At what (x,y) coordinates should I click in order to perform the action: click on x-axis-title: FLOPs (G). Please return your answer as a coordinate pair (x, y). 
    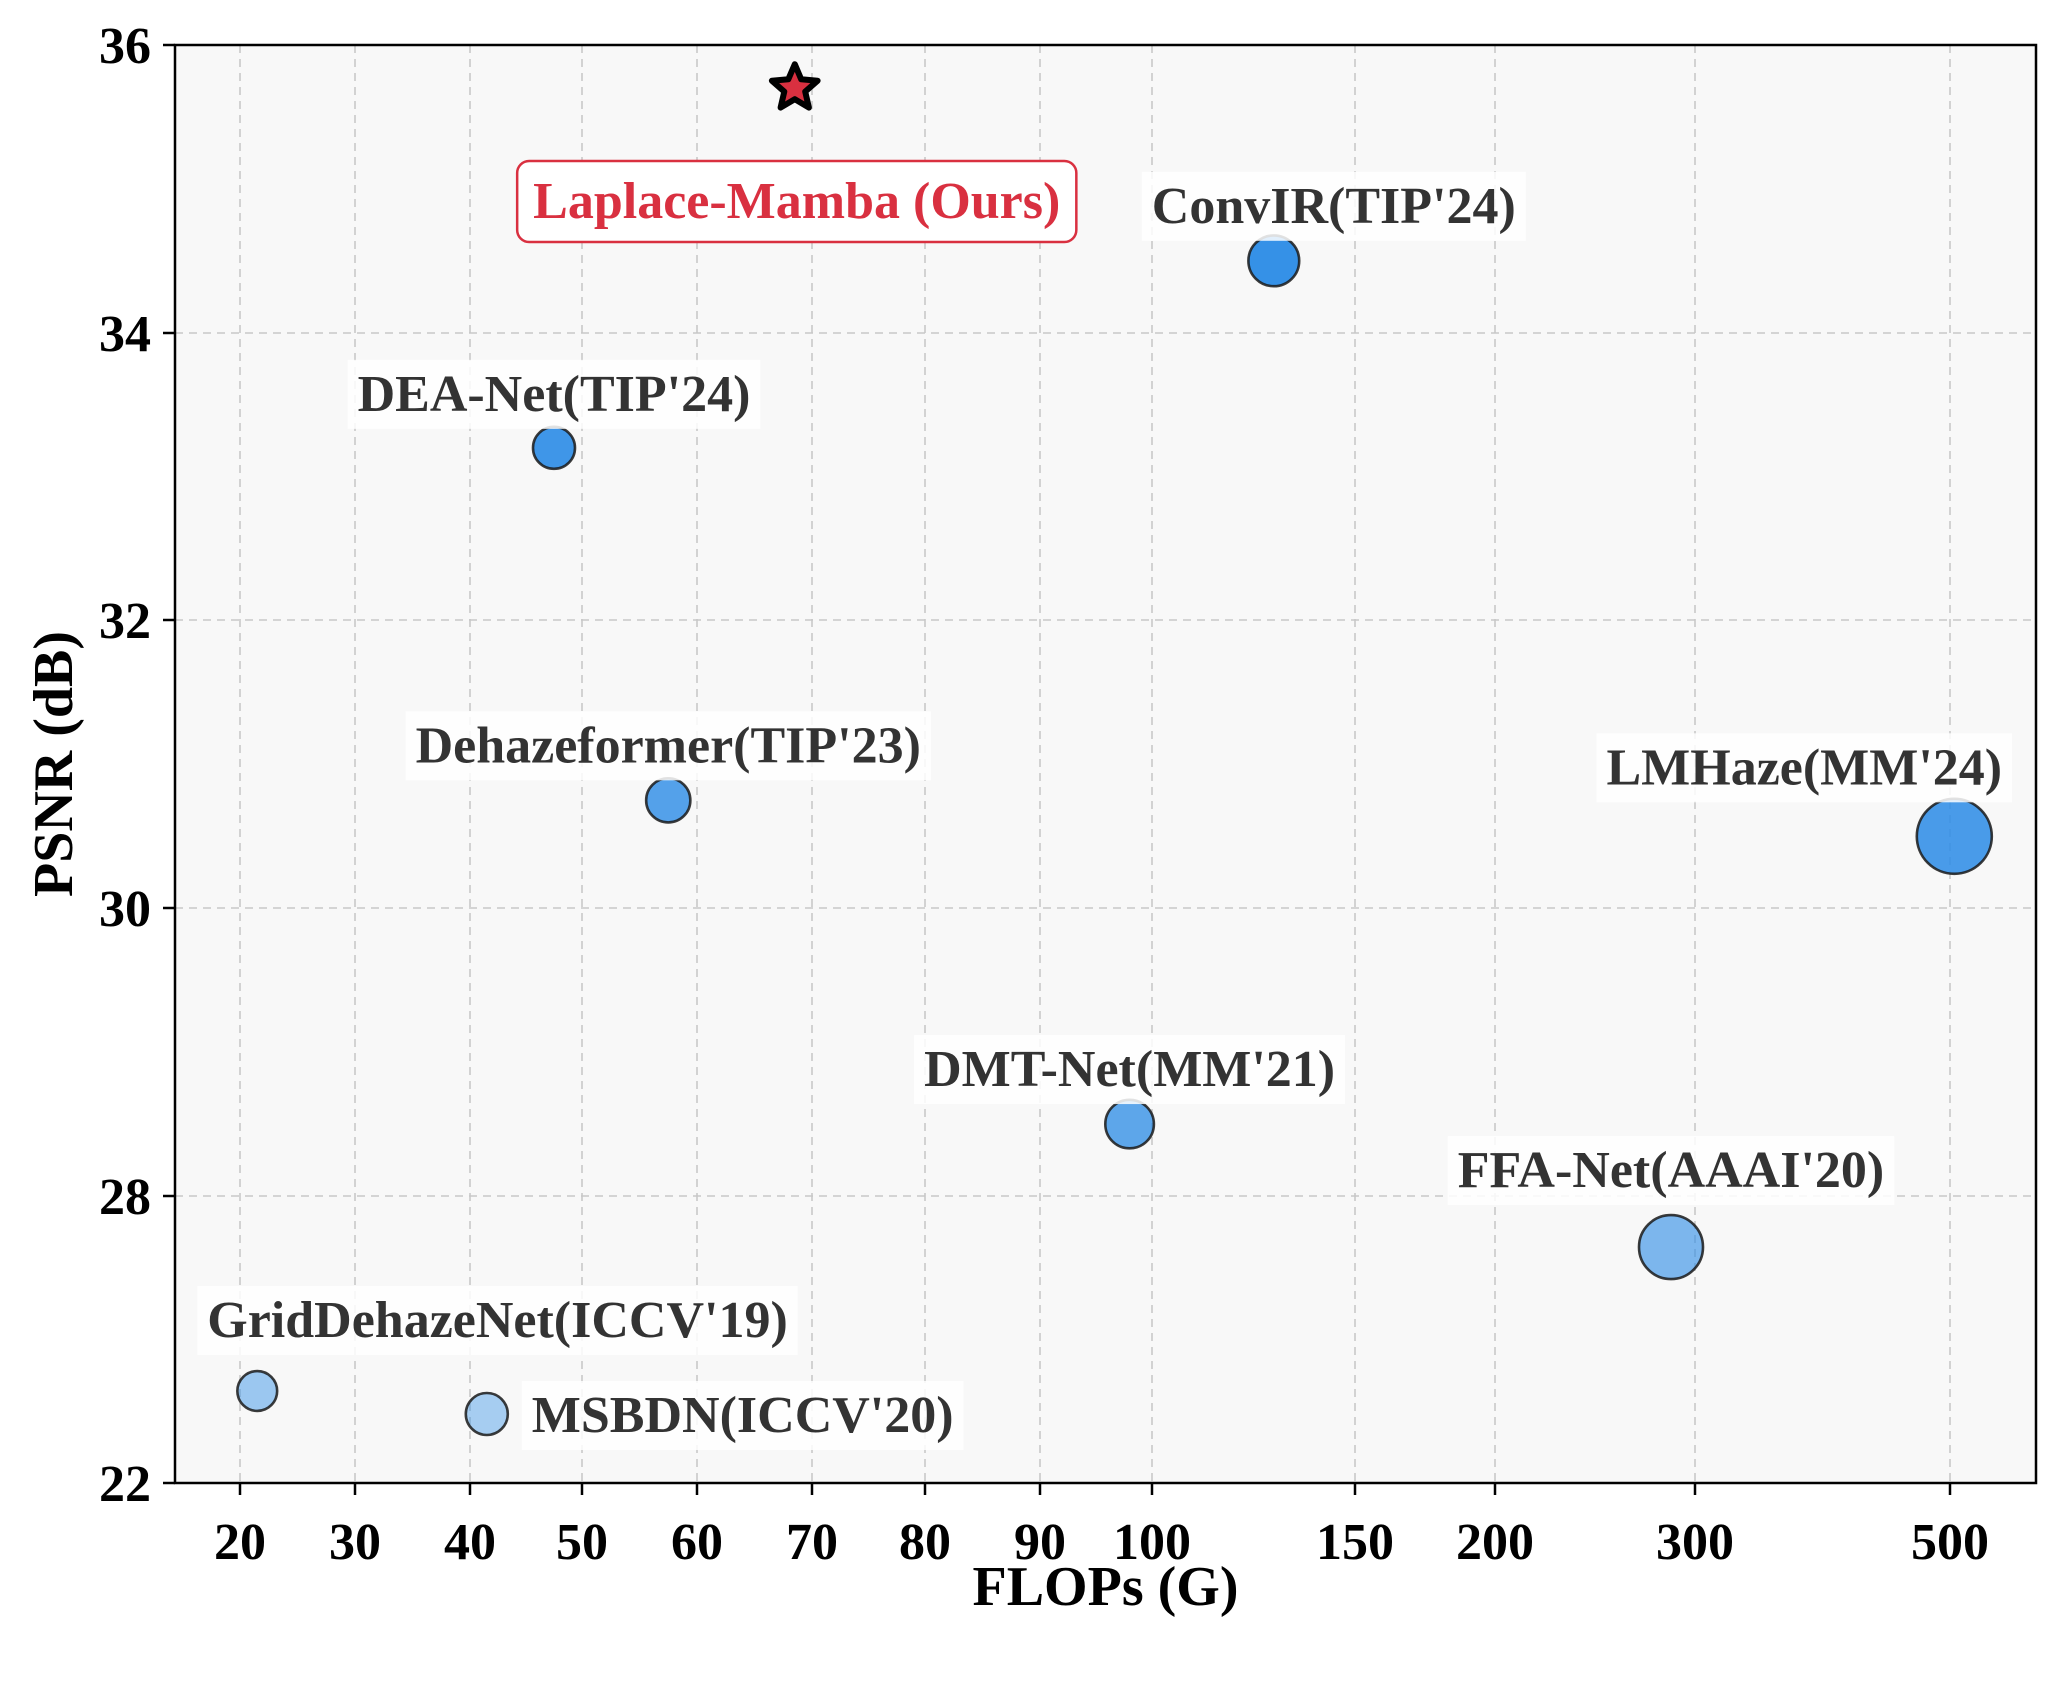
    Looking at the image, I should click on (1106, 1587).